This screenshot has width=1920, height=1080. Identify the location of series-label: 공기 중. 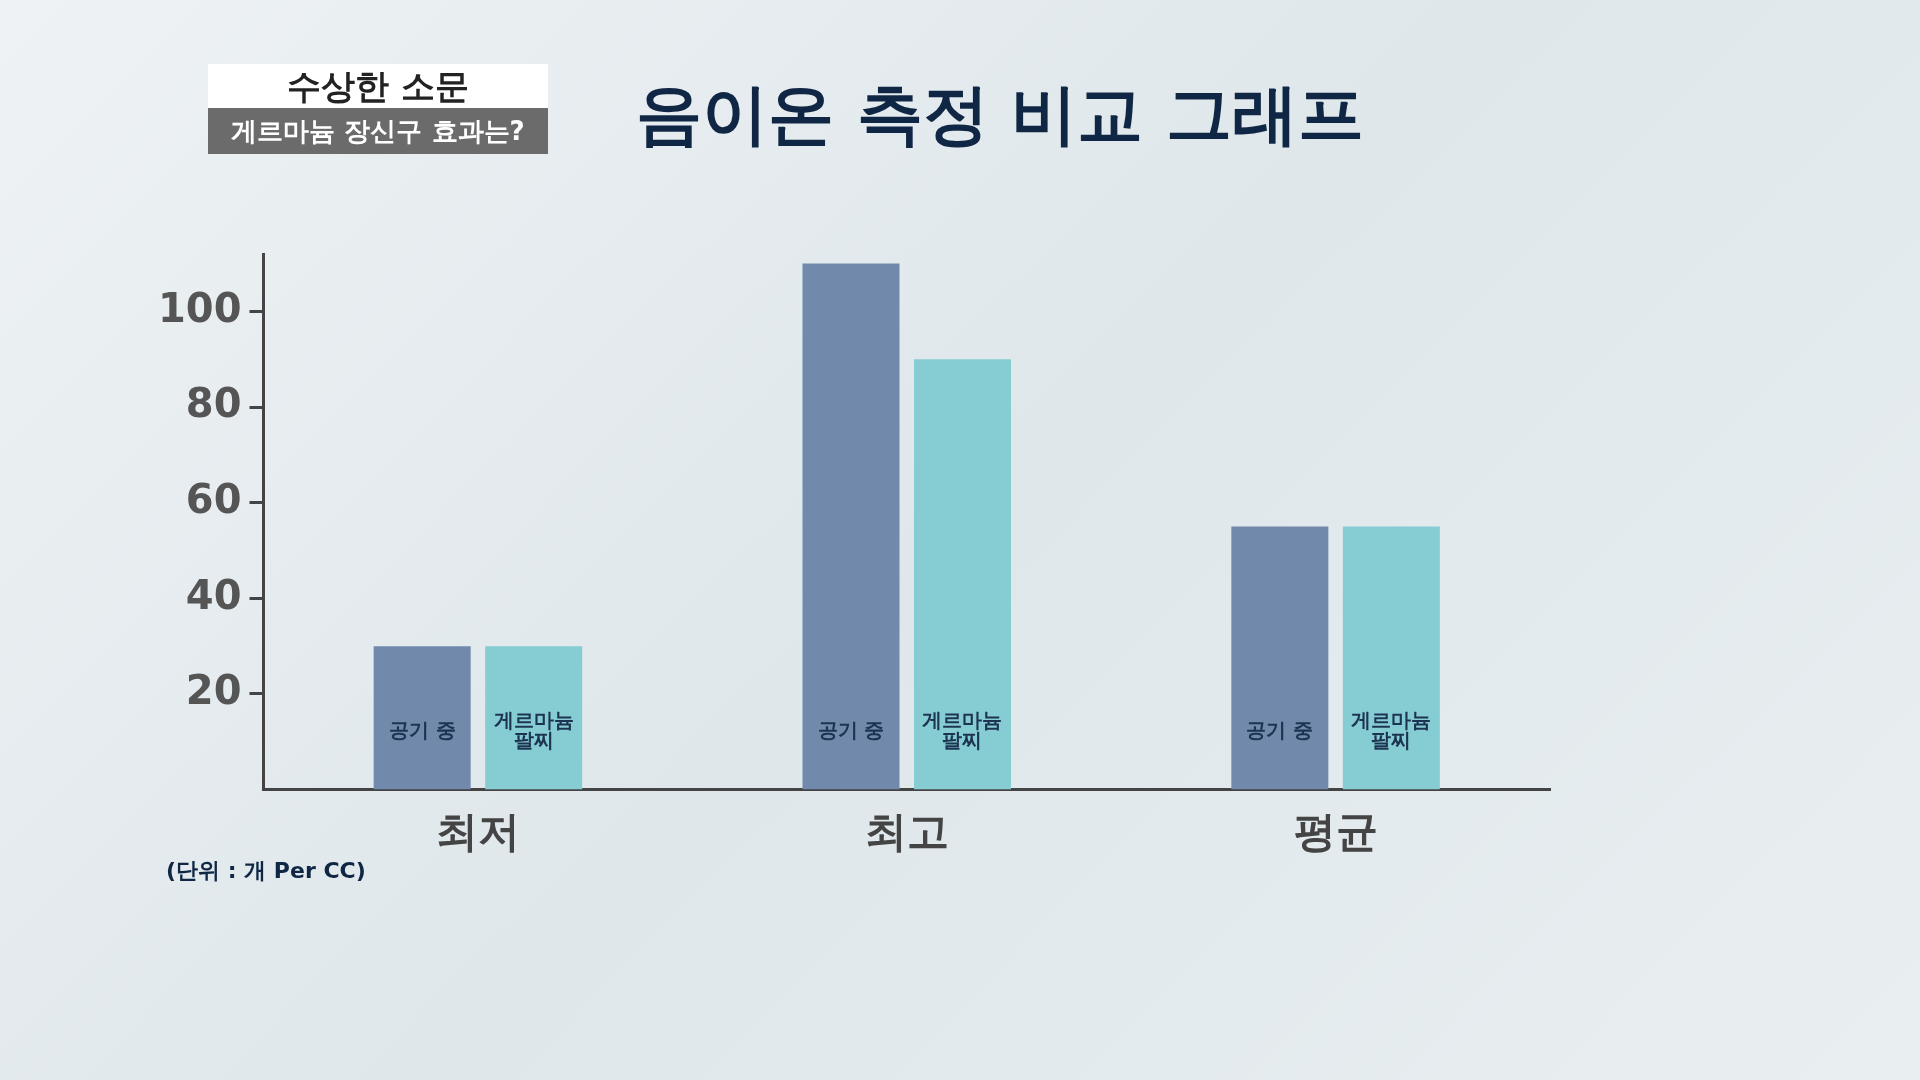
(422, 730).